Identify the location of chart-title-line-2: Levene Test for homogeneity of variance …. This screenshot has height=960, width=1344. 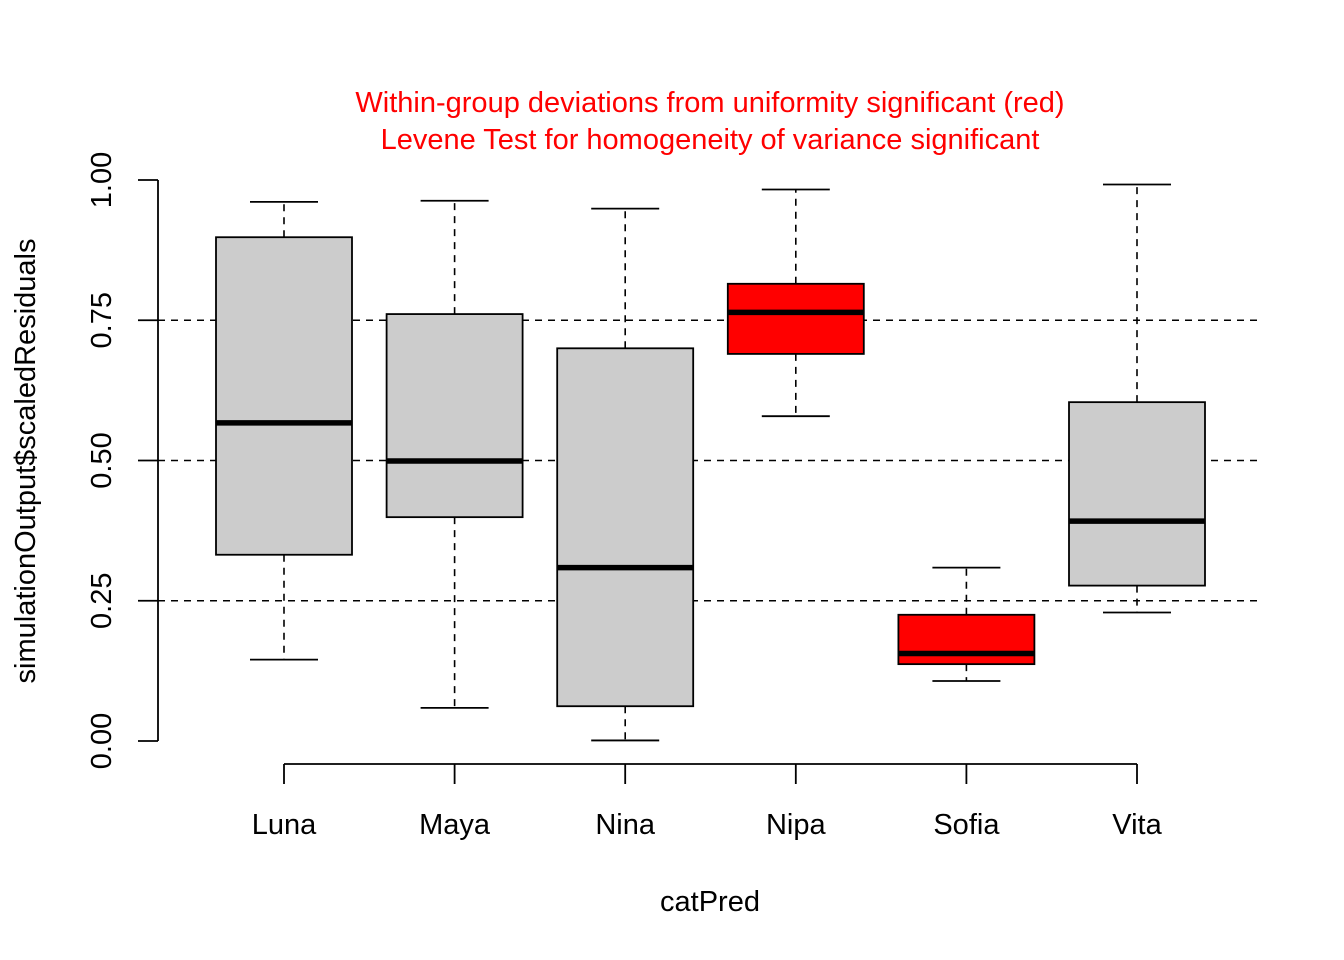
(710, 140).